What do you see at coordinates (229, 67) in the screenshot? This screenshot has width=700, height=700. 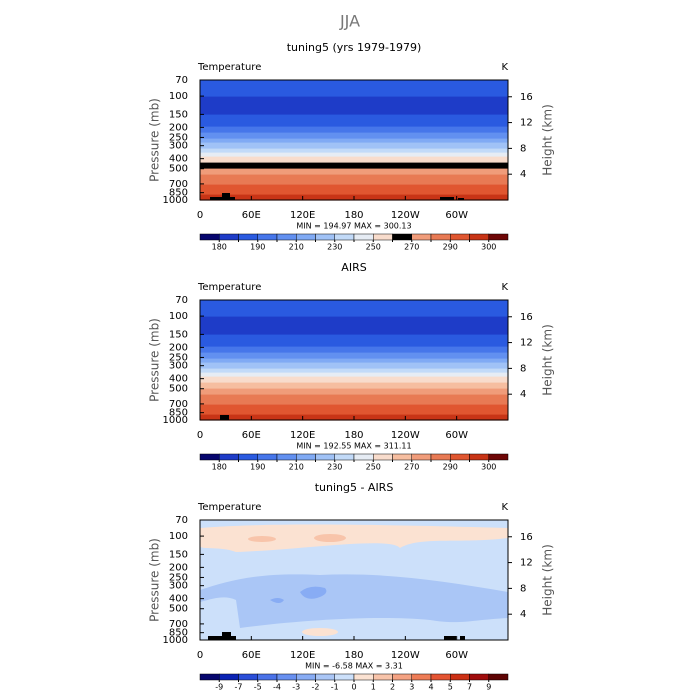 I see `left-label: Temperature` at bounding box center [229, 67].